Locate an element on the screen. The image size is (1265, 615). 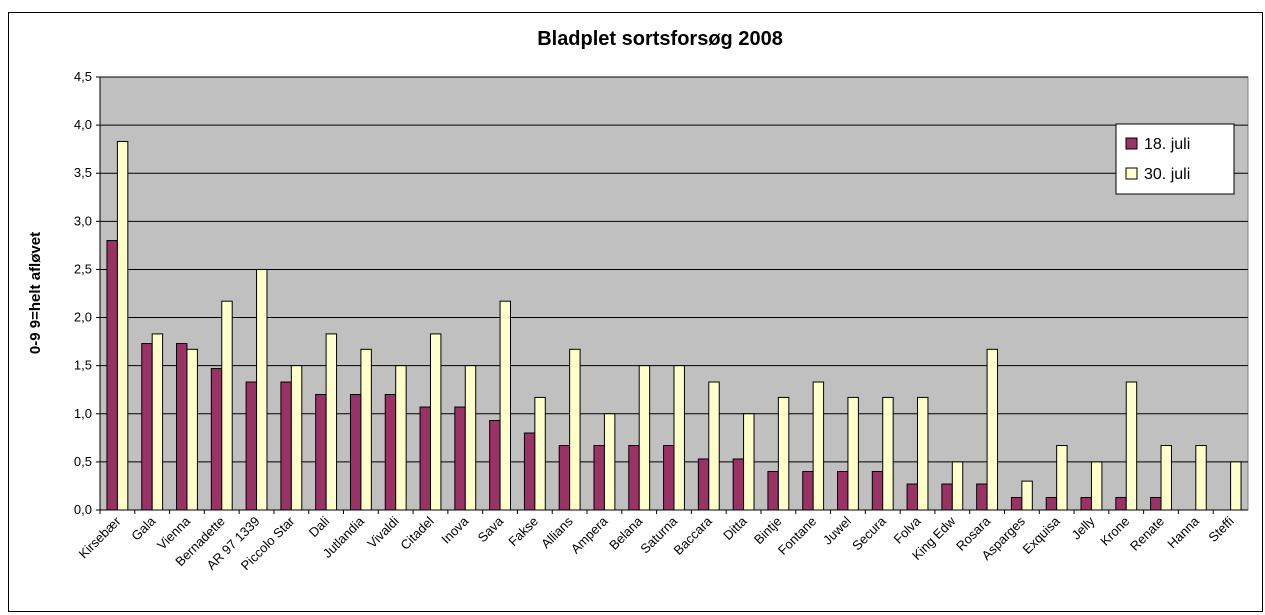
chart-title: Bladplet sortsforsøg 2008 is located at coordinates (660, 39).